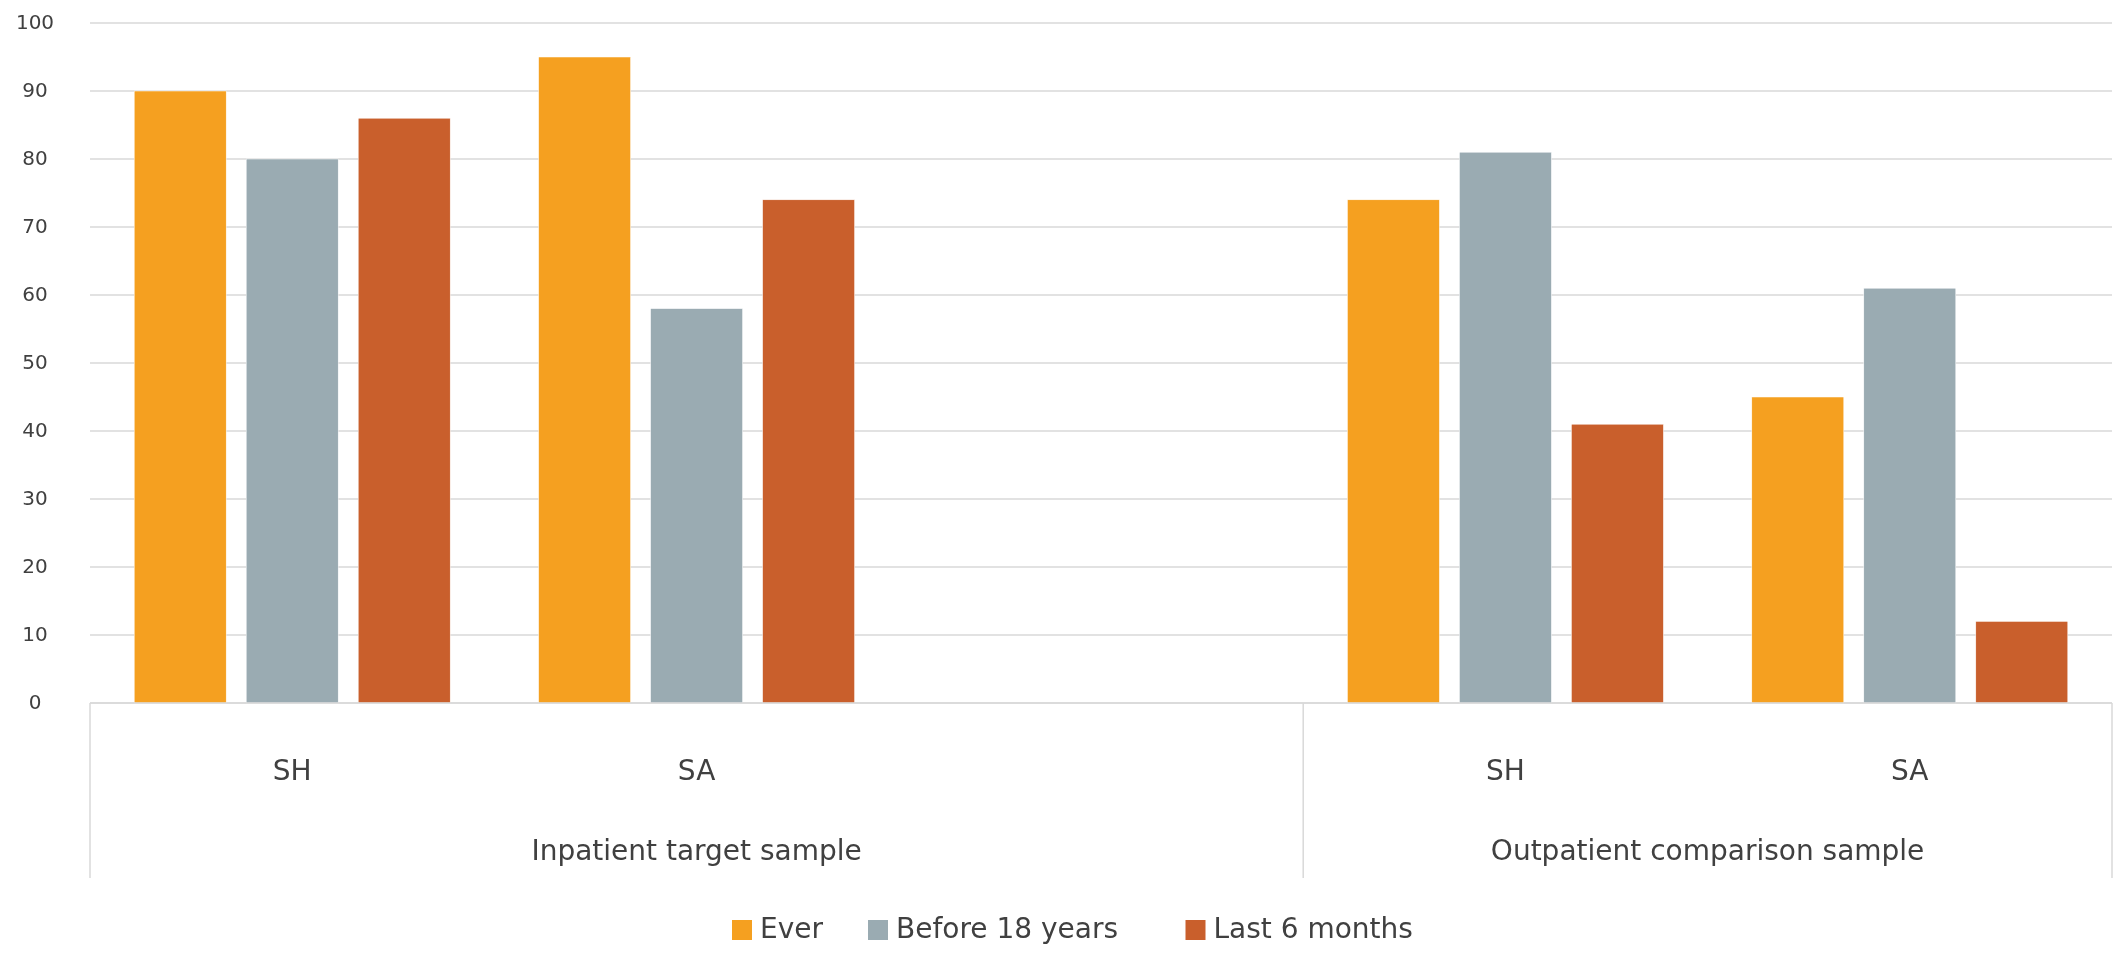 The width and height of the screenshot is (2118, 953). I want to click on y-tick-label: 70, so click(35, 225).